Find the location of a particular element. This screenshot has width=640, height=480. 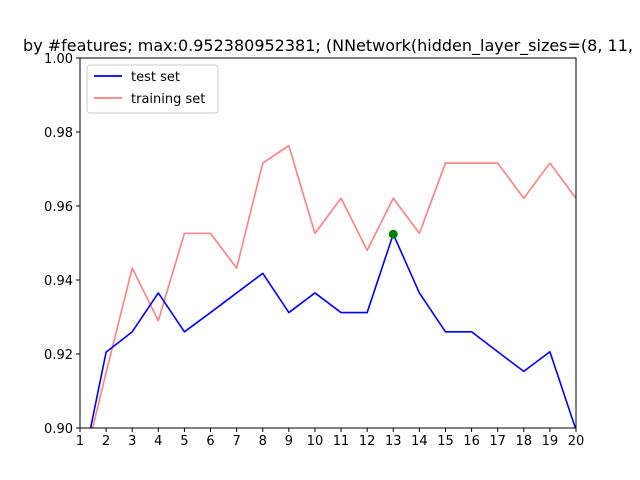

legend-box is located at coordinates (152, 89).